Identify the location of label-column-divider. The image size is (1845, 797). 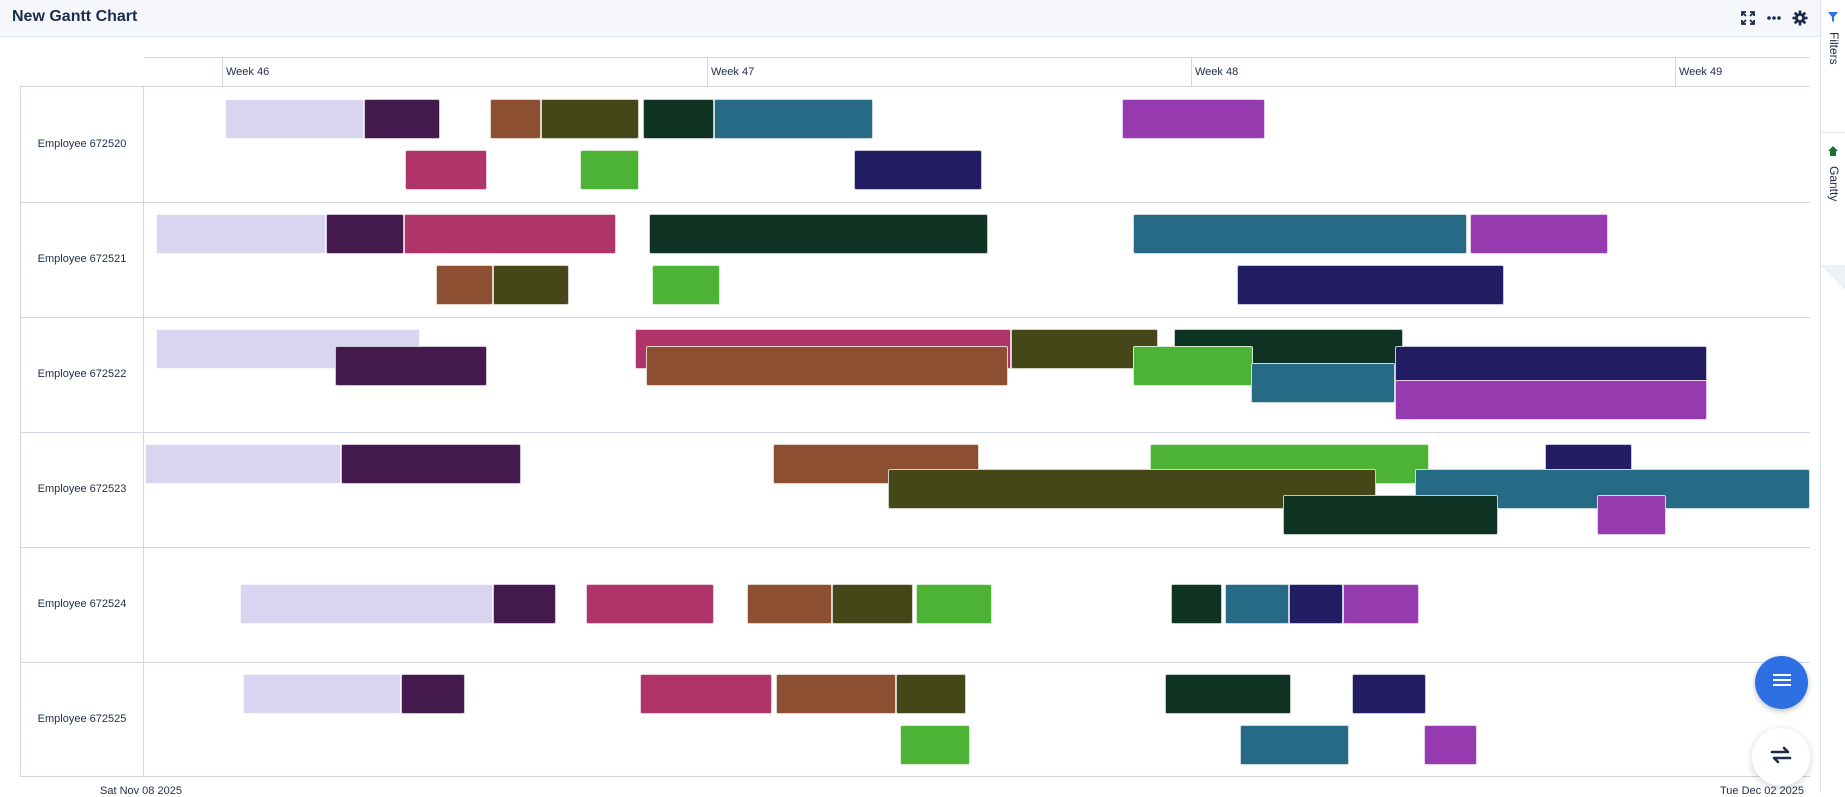
(143, 431).